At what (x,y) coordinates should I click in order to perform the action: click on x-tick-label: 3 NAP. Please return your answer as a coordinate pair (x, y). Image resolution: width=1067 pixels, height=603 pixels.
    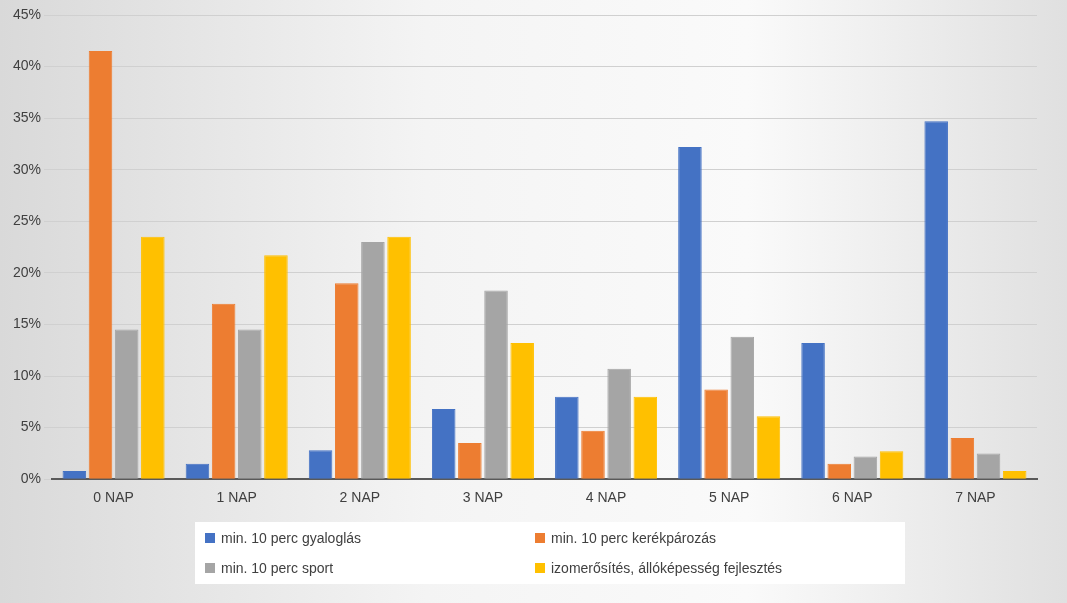
    Looking at the image, I should click on (483, 497).